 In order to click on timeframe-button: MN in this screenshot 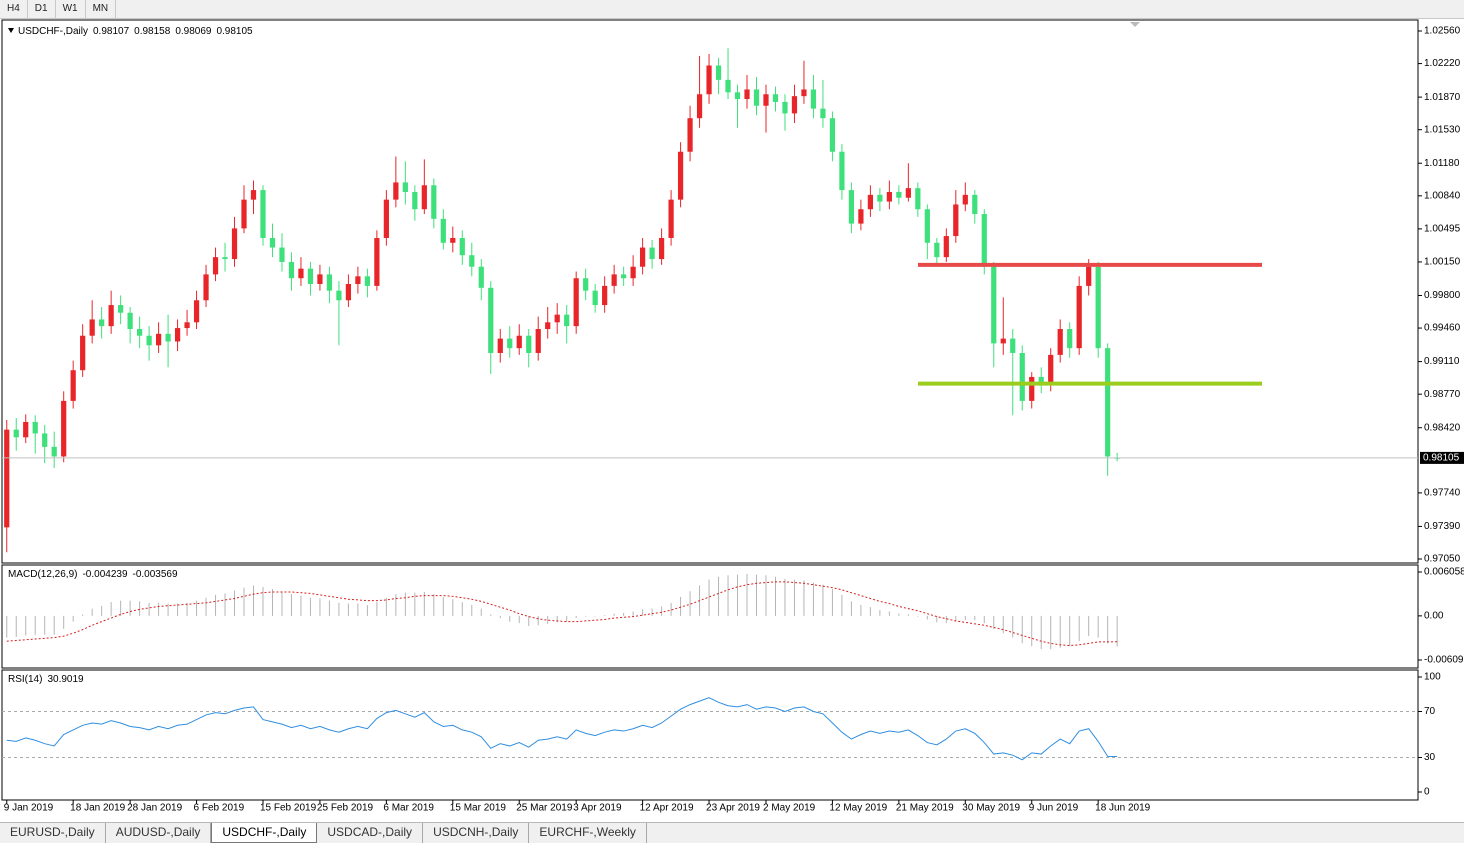, I will do `click(101, 9)`.